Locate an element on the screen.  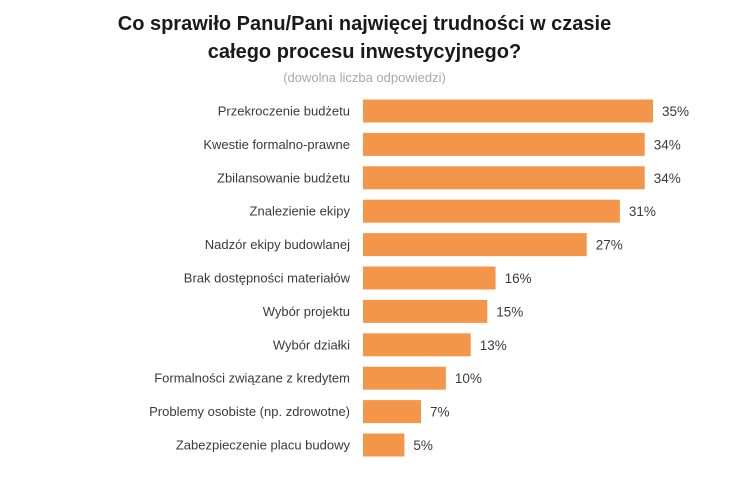
chart-title-line-2: całego procesu inwestycyjnego? is located at coordinates (364, 52).